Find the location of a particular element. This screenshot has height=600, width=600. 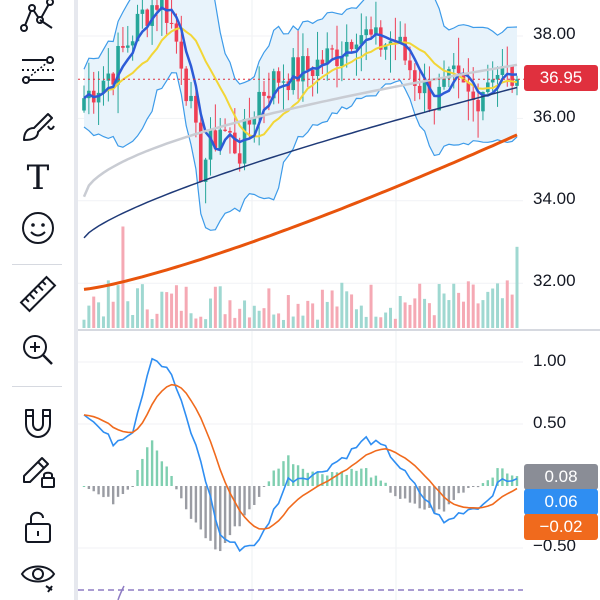

visibility-tool-button is located at coordinates (38, 576).